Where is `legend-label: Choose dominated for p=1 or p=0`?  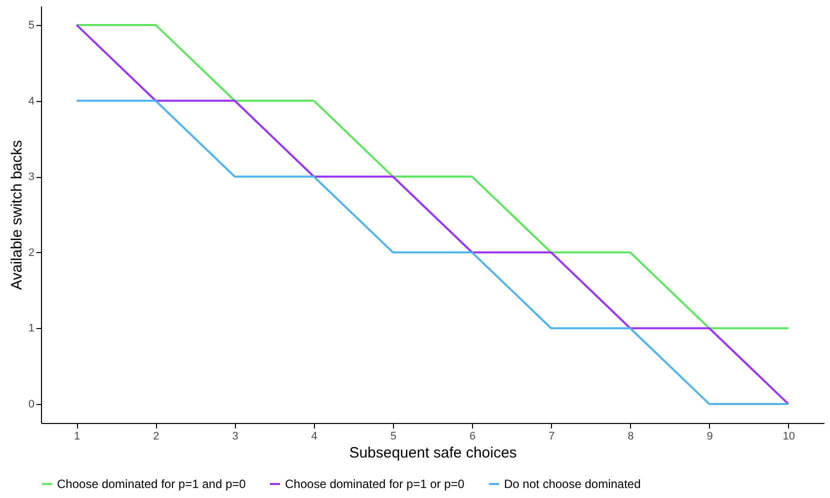 legend-label: Choose dominated for p=1 or p=0 is located at coordinates (375, 484).